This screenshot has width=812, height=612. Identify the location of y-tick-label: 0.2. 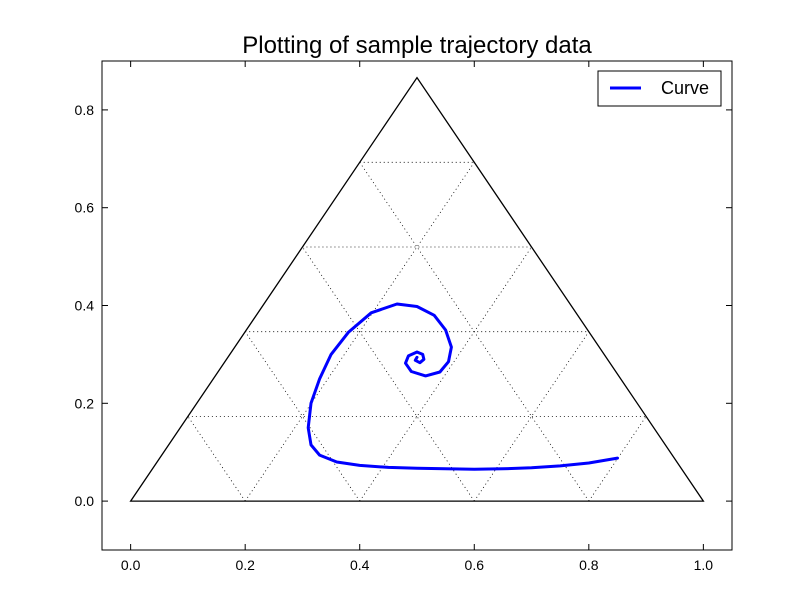
(85, 403).